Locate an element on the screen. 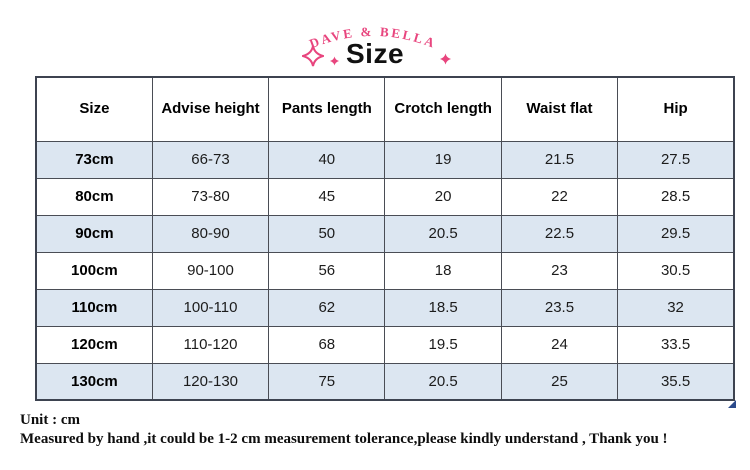  value-cell: 18 is located at coordinates (443, 270).